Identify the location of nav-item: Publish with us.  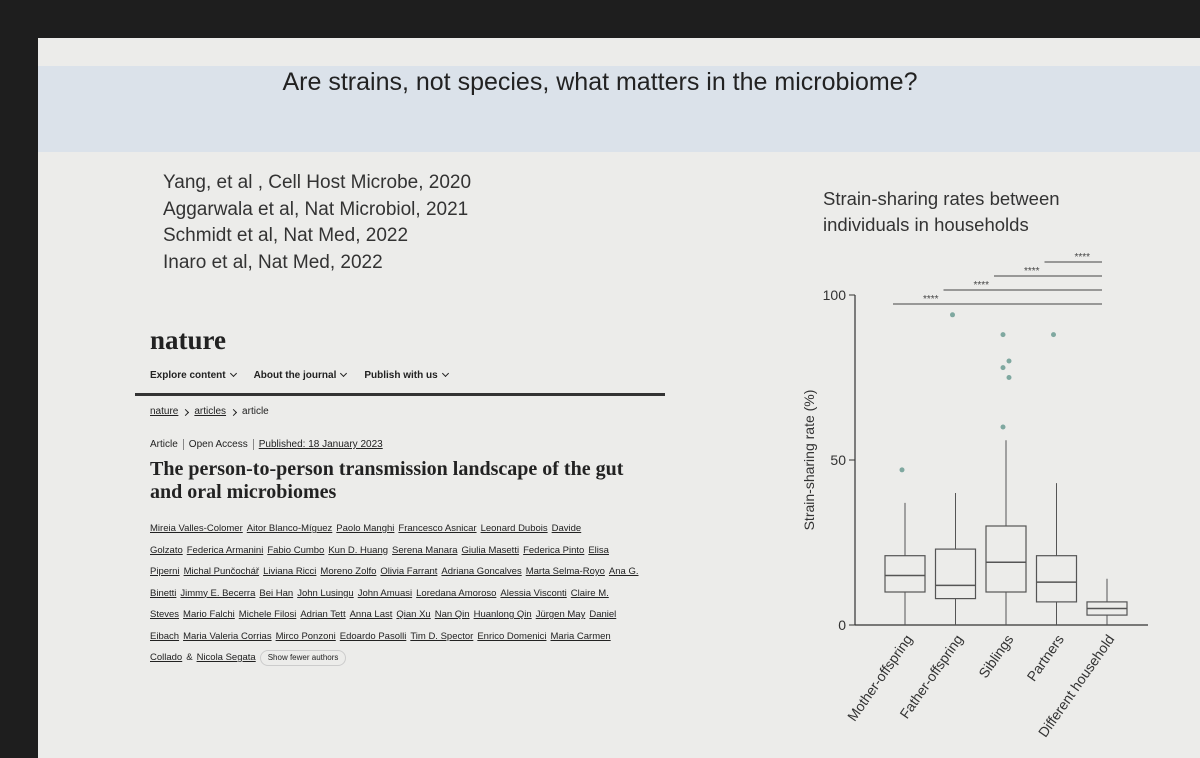
(405, 375).